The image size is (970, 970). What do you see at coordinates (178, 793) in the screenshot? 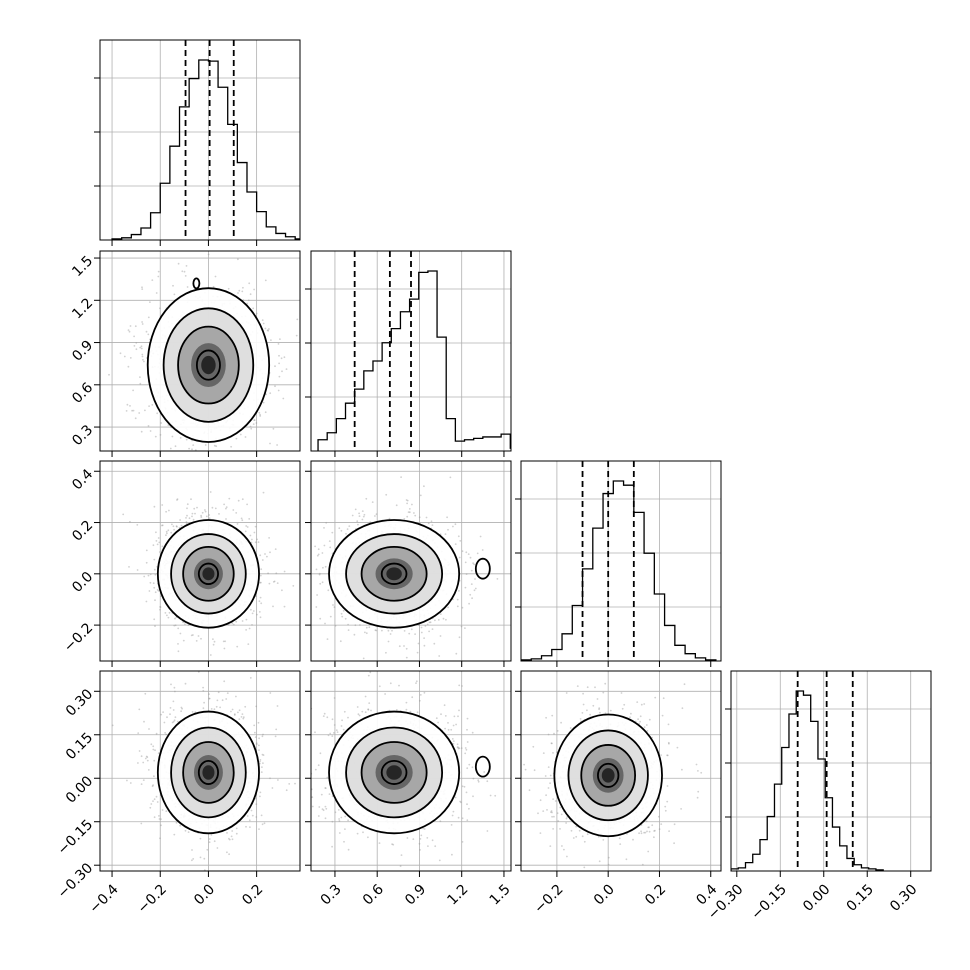
I see `scatter-panel-0-3: −0.4 −0.2 0.0 0.2−0.30−0.150.000.150.30` at bounding box center [178, 793].